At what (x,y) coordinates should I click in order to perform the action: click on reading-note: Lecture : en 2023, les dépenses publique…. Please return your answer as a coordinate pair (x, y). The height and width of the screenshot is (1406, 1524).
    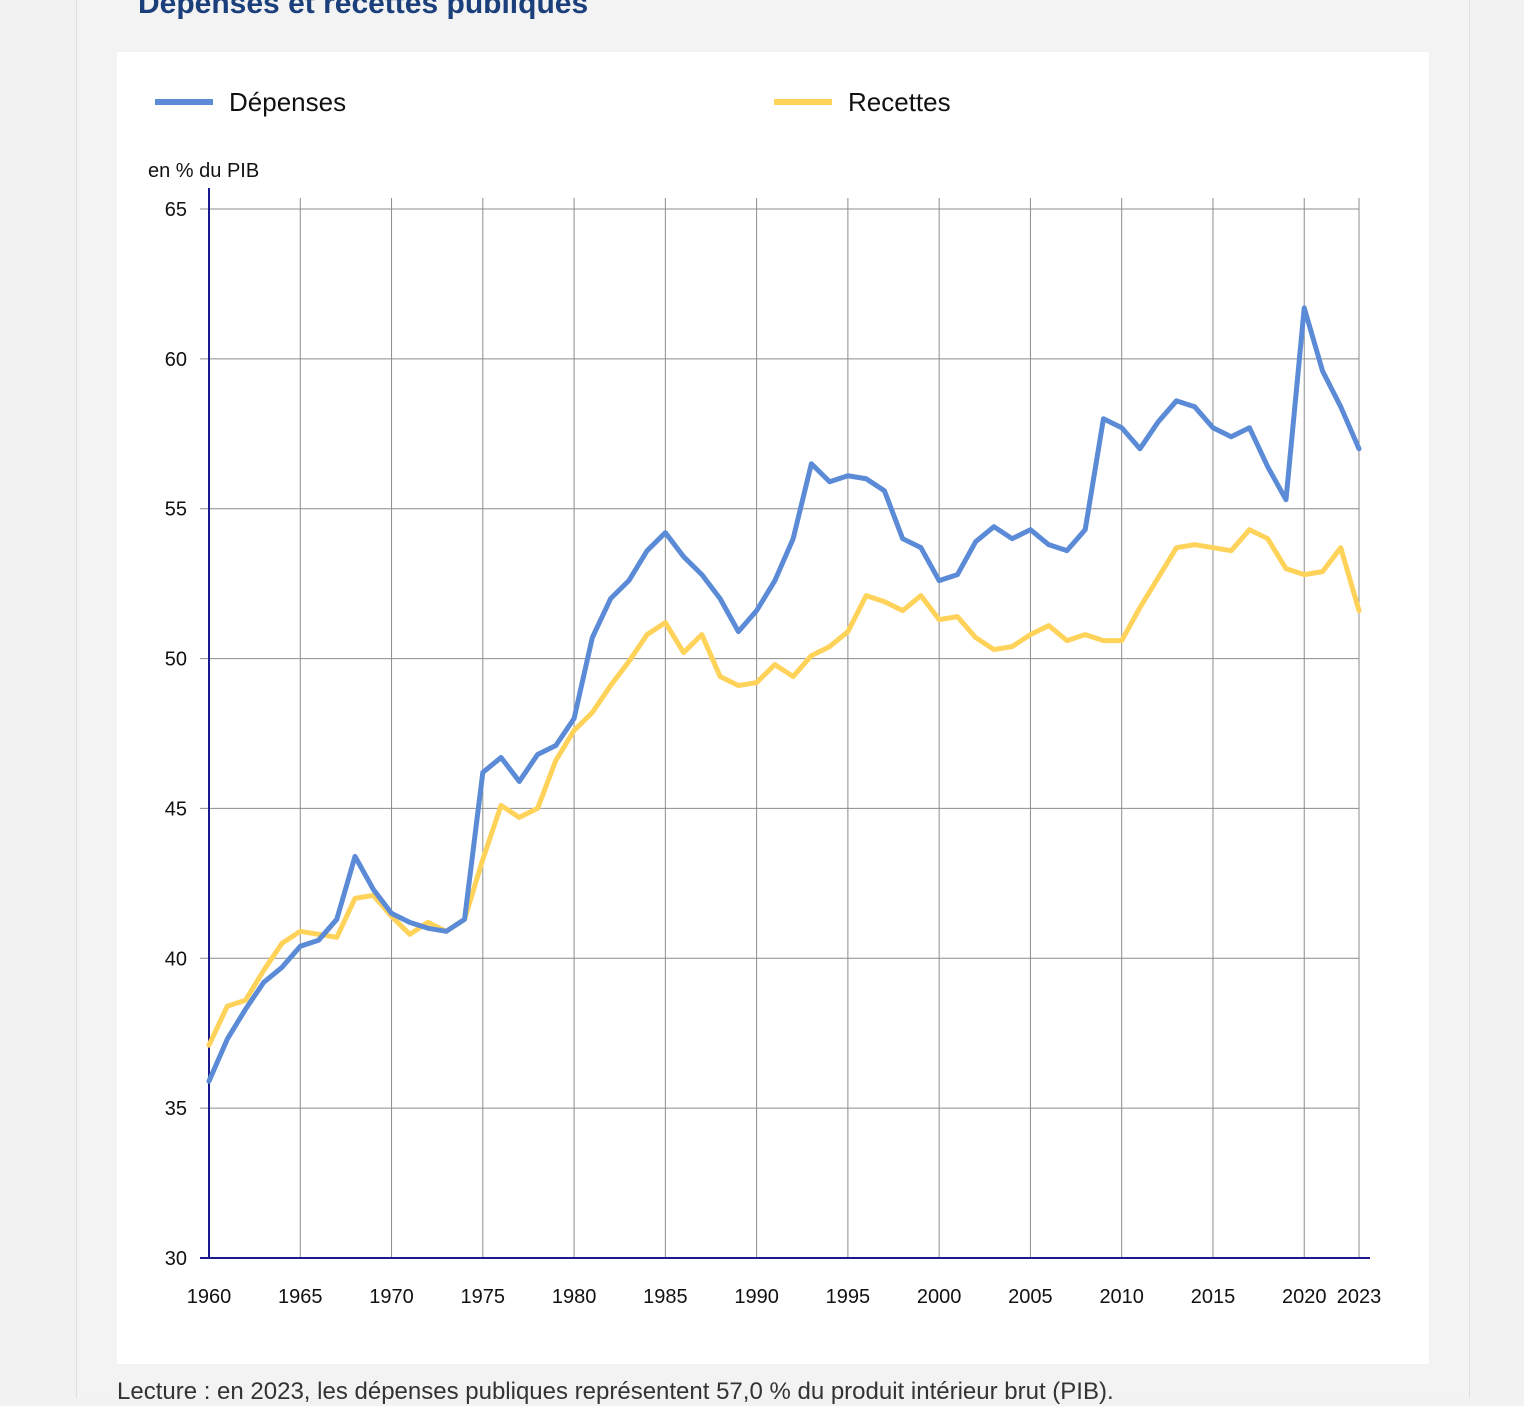
    Looking at the image, I should click on (615, 1391).